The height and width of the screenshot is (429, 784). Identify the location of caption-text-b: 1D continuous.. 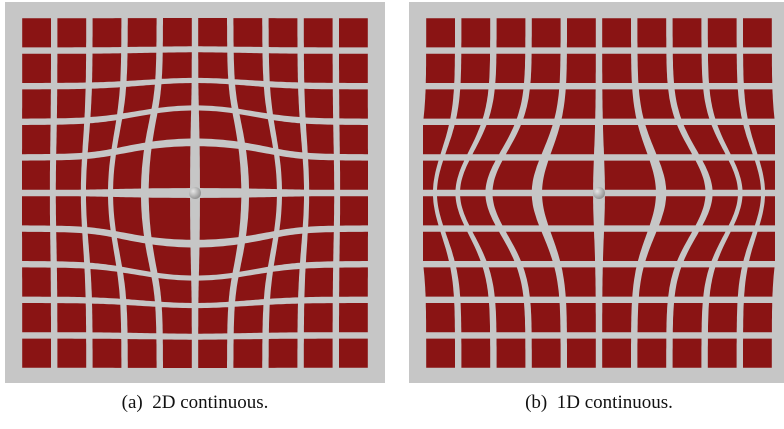
(614, 402).